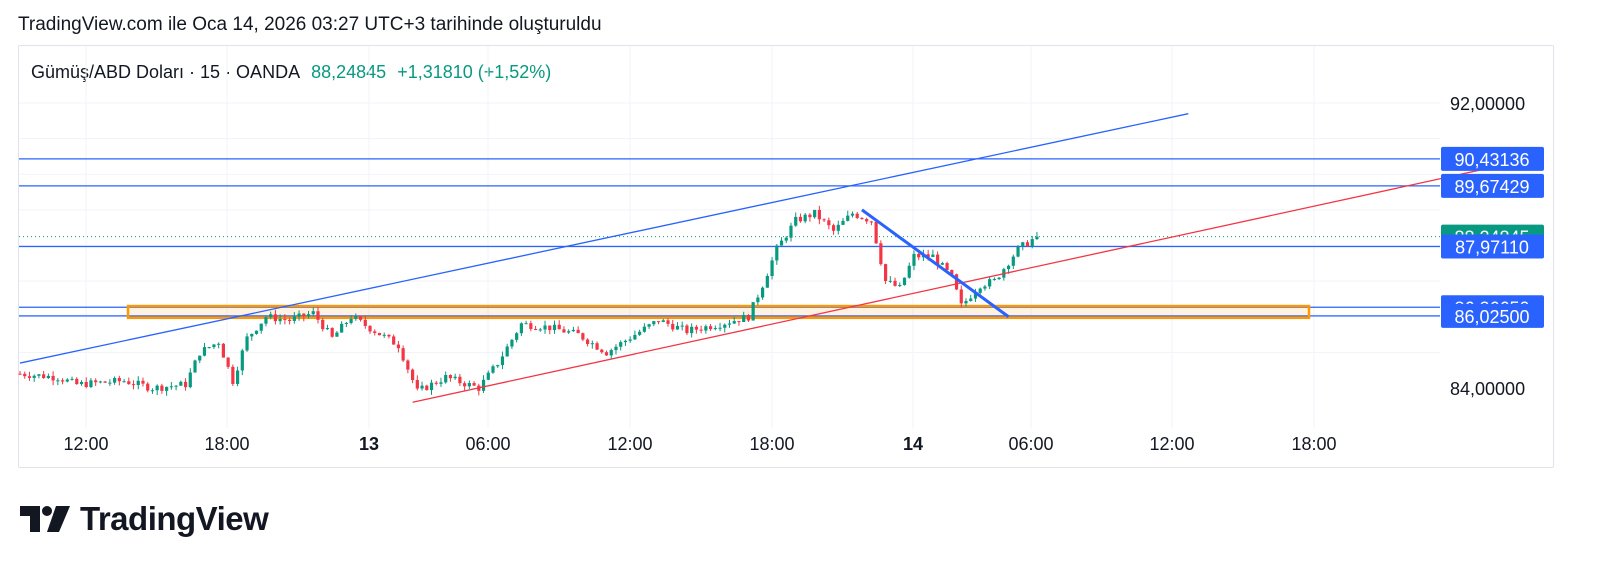 This screenshot has width=1600, height=577. I want to click on price-label-text: 86,02500, so click(1491, 317).